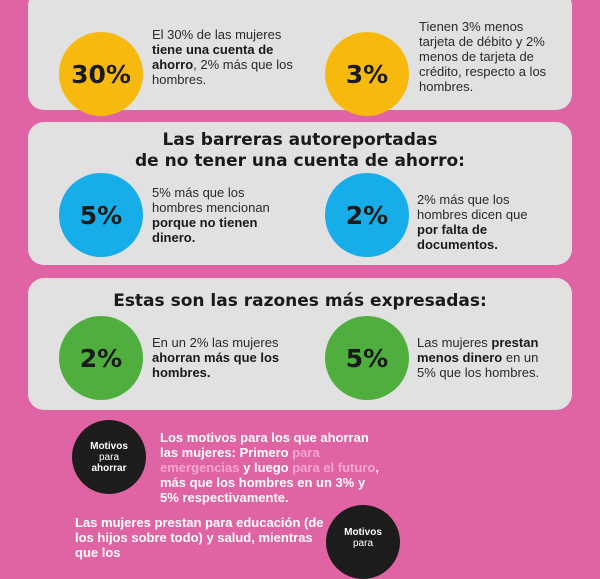  I want to click on text-bold: prestan menos dinero, so click(478, 350).